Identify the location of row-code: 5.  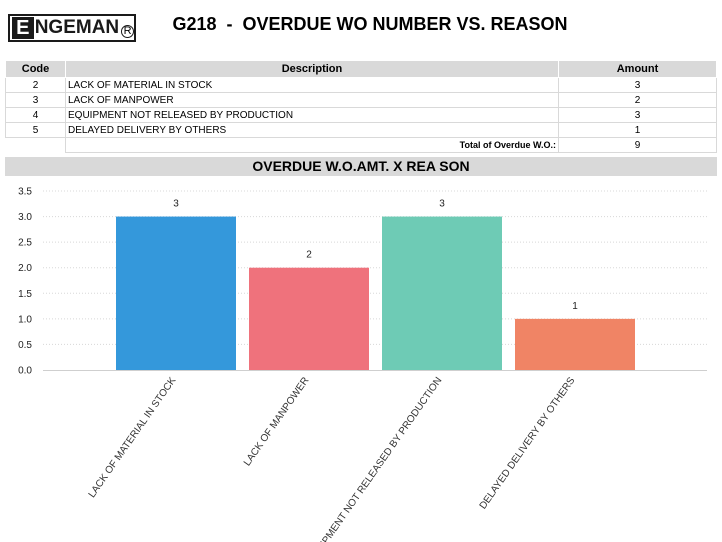
(35, 130).